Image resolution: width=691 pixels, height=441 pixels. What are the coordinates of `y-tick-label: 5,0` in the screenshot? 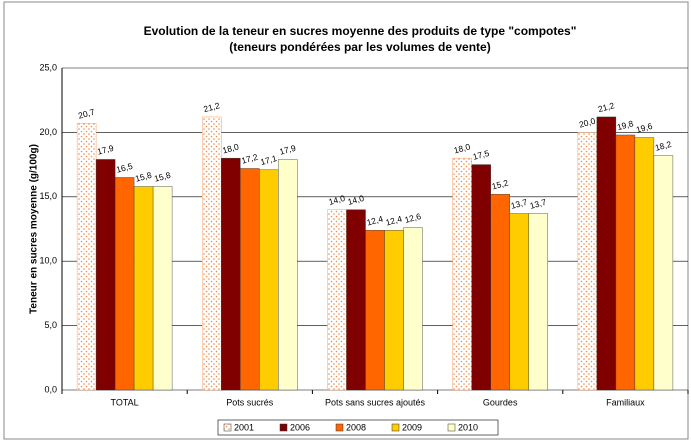 It's located at (50, 325).